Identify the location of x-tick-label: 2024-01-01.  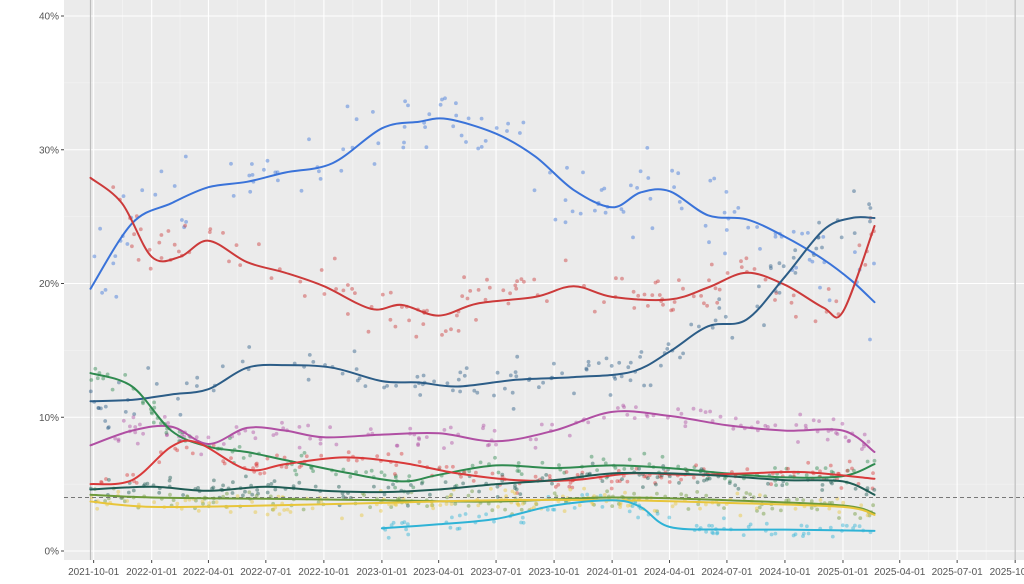
(613, 572).